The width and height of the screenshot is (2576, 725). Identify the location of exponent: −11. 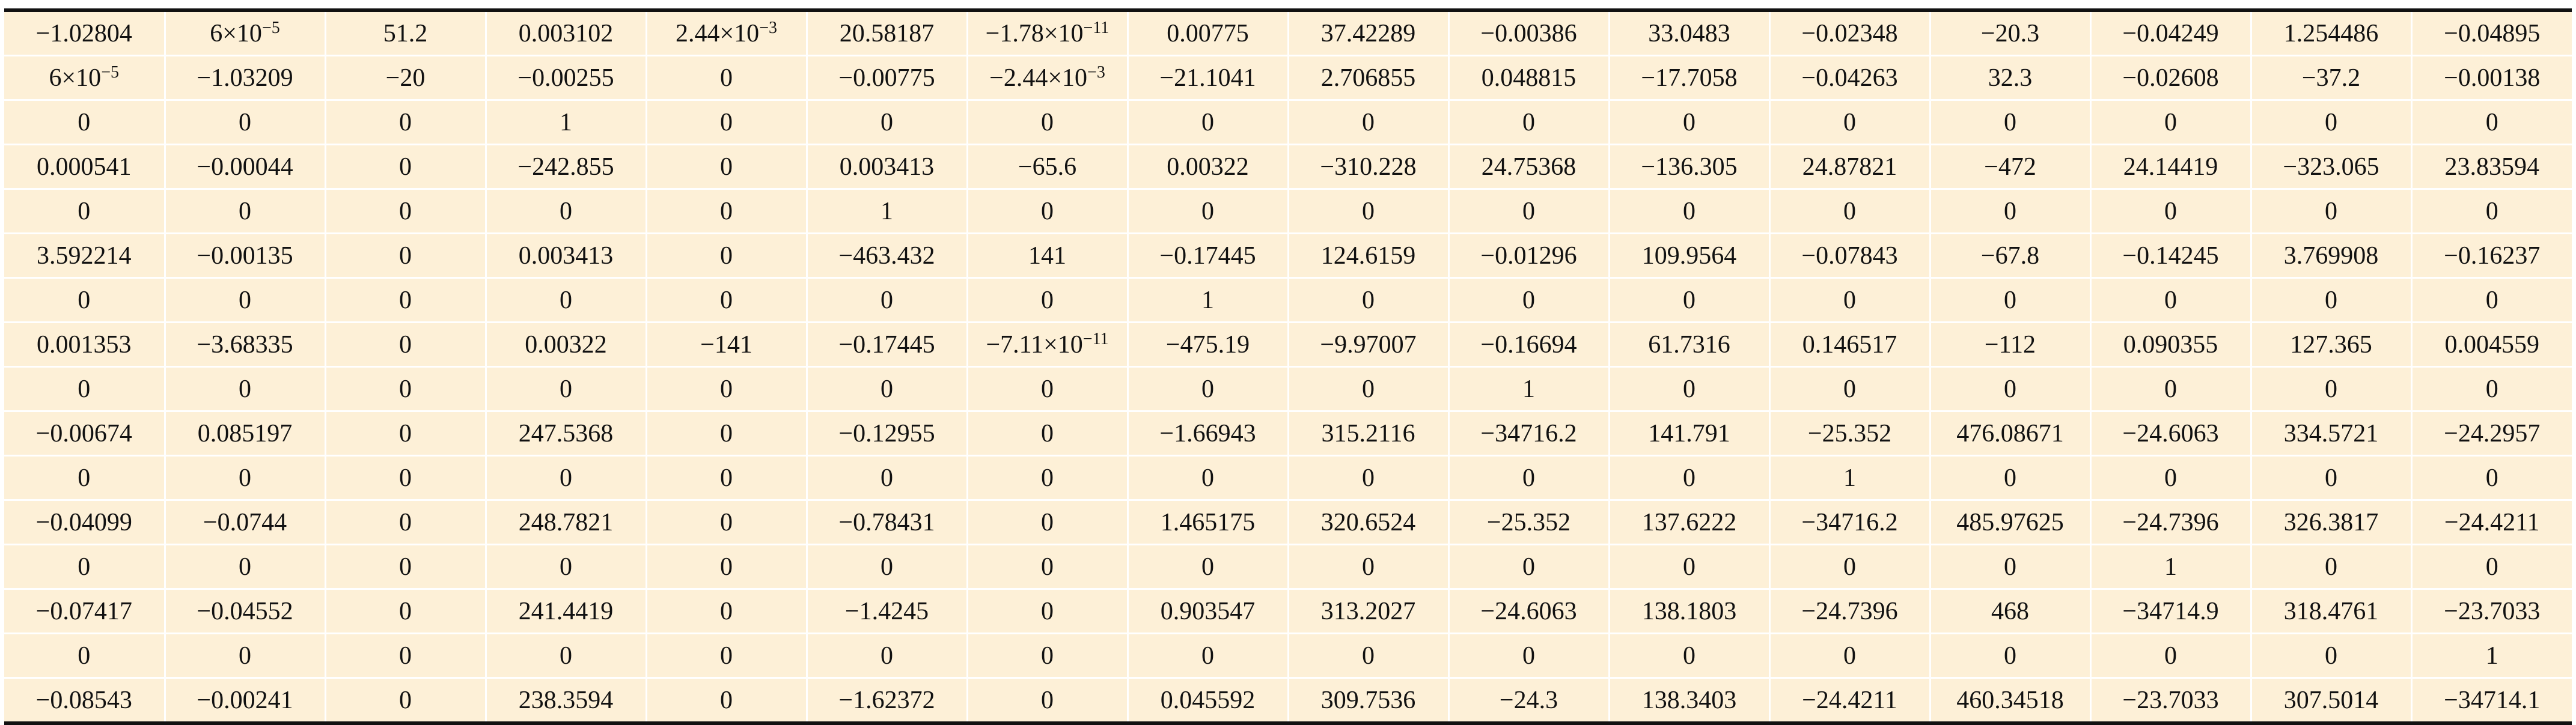
(1096, 27).